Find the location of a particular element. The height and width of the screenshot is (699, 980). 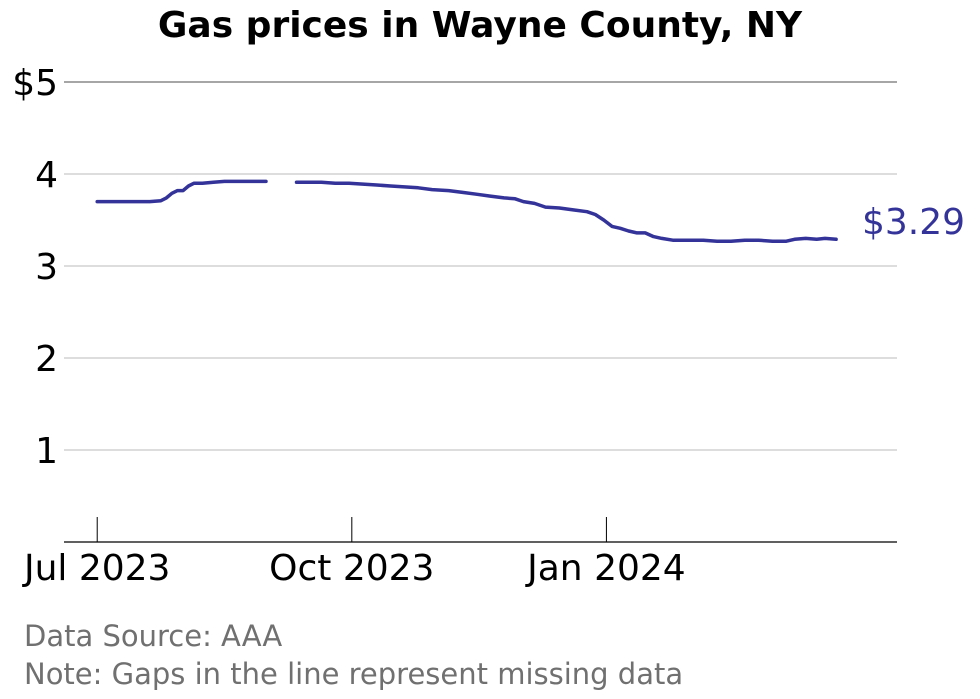

chart-title: Gas prices in Wayne County, NY is located at coordinates (480, 25).